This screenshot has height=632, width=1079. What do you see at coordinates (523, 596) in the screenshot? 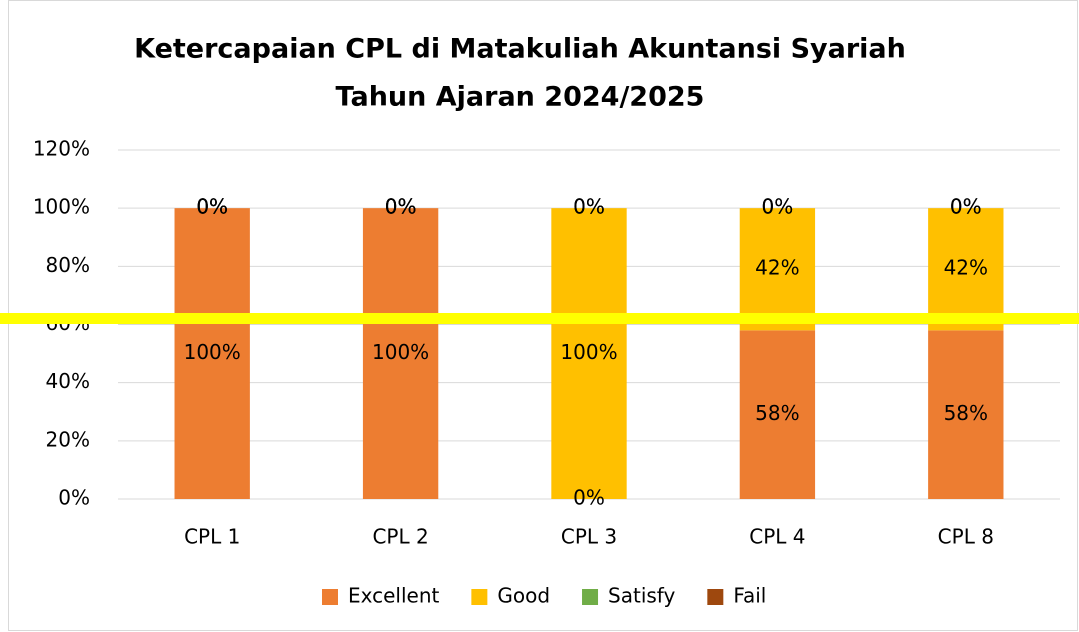
I see `legend-label: Good` at bounding box center [523, 596].